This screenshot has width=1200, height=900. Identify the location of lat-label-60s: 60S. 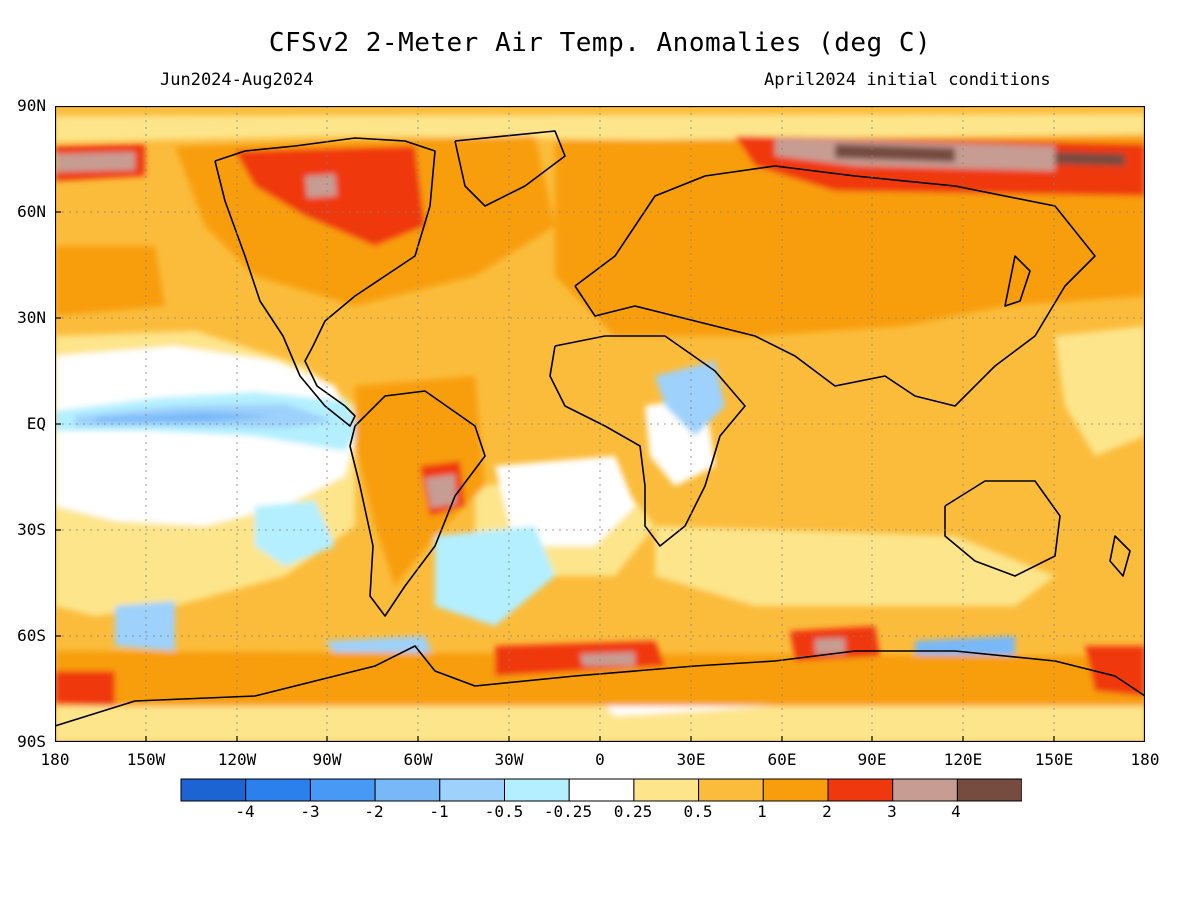
(31, 635).